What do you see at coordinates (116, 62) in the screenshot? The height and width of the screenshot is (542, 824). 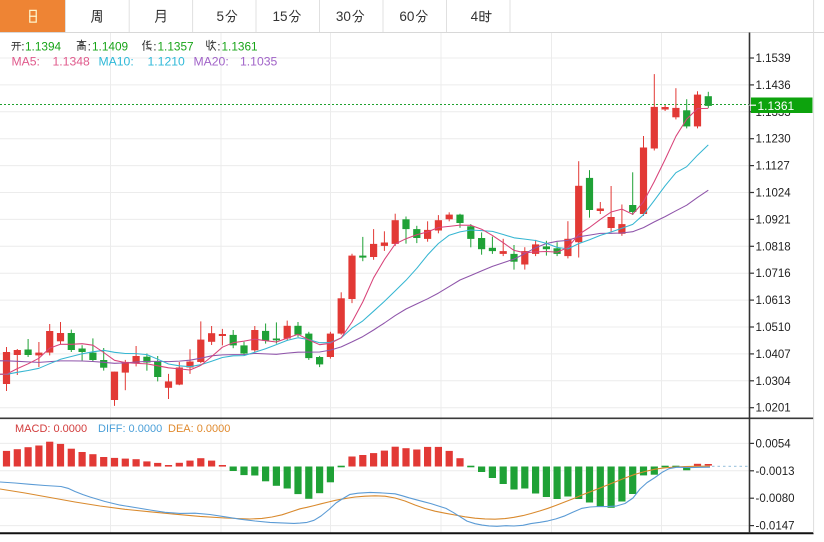 I see `svg-text: MA10:` at bounding box center [116, 62].